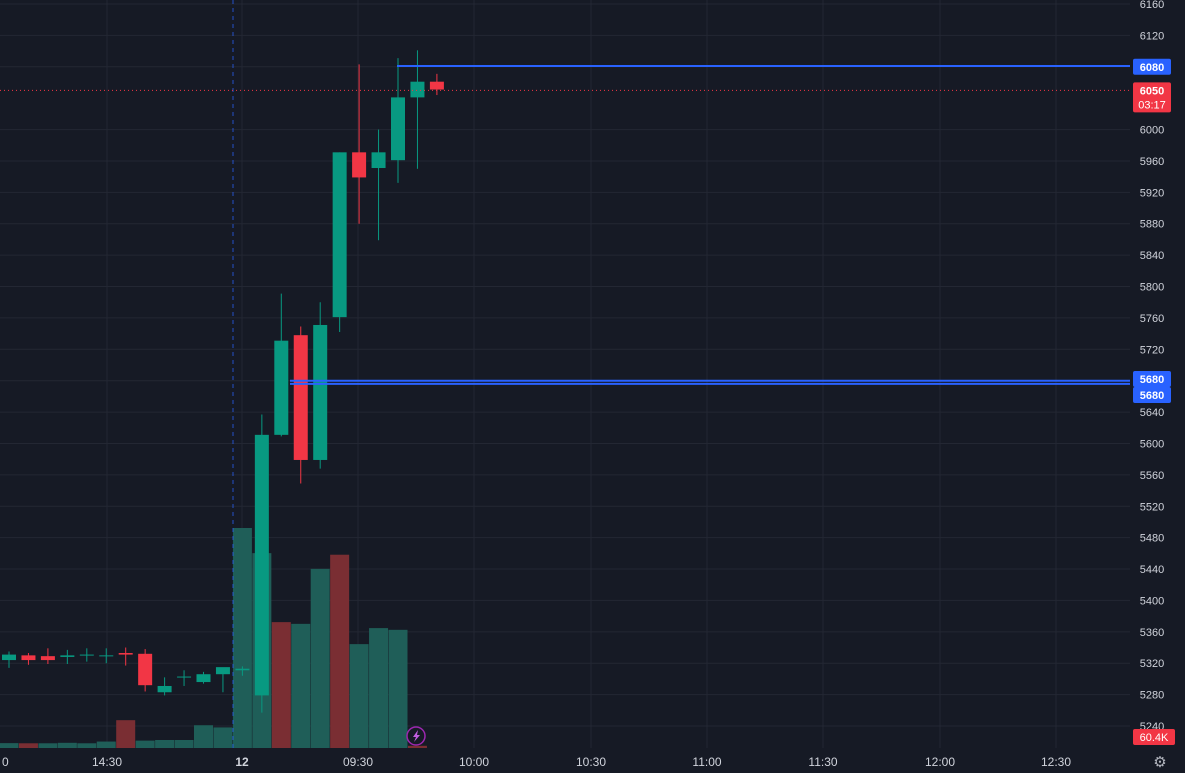 The height and width of the screenshot is (773, 1185). What do you see at coordinates (1152, 162) in the screenshot?
I see `price-tick-label: 5960` at bounding box center [1152, 162].